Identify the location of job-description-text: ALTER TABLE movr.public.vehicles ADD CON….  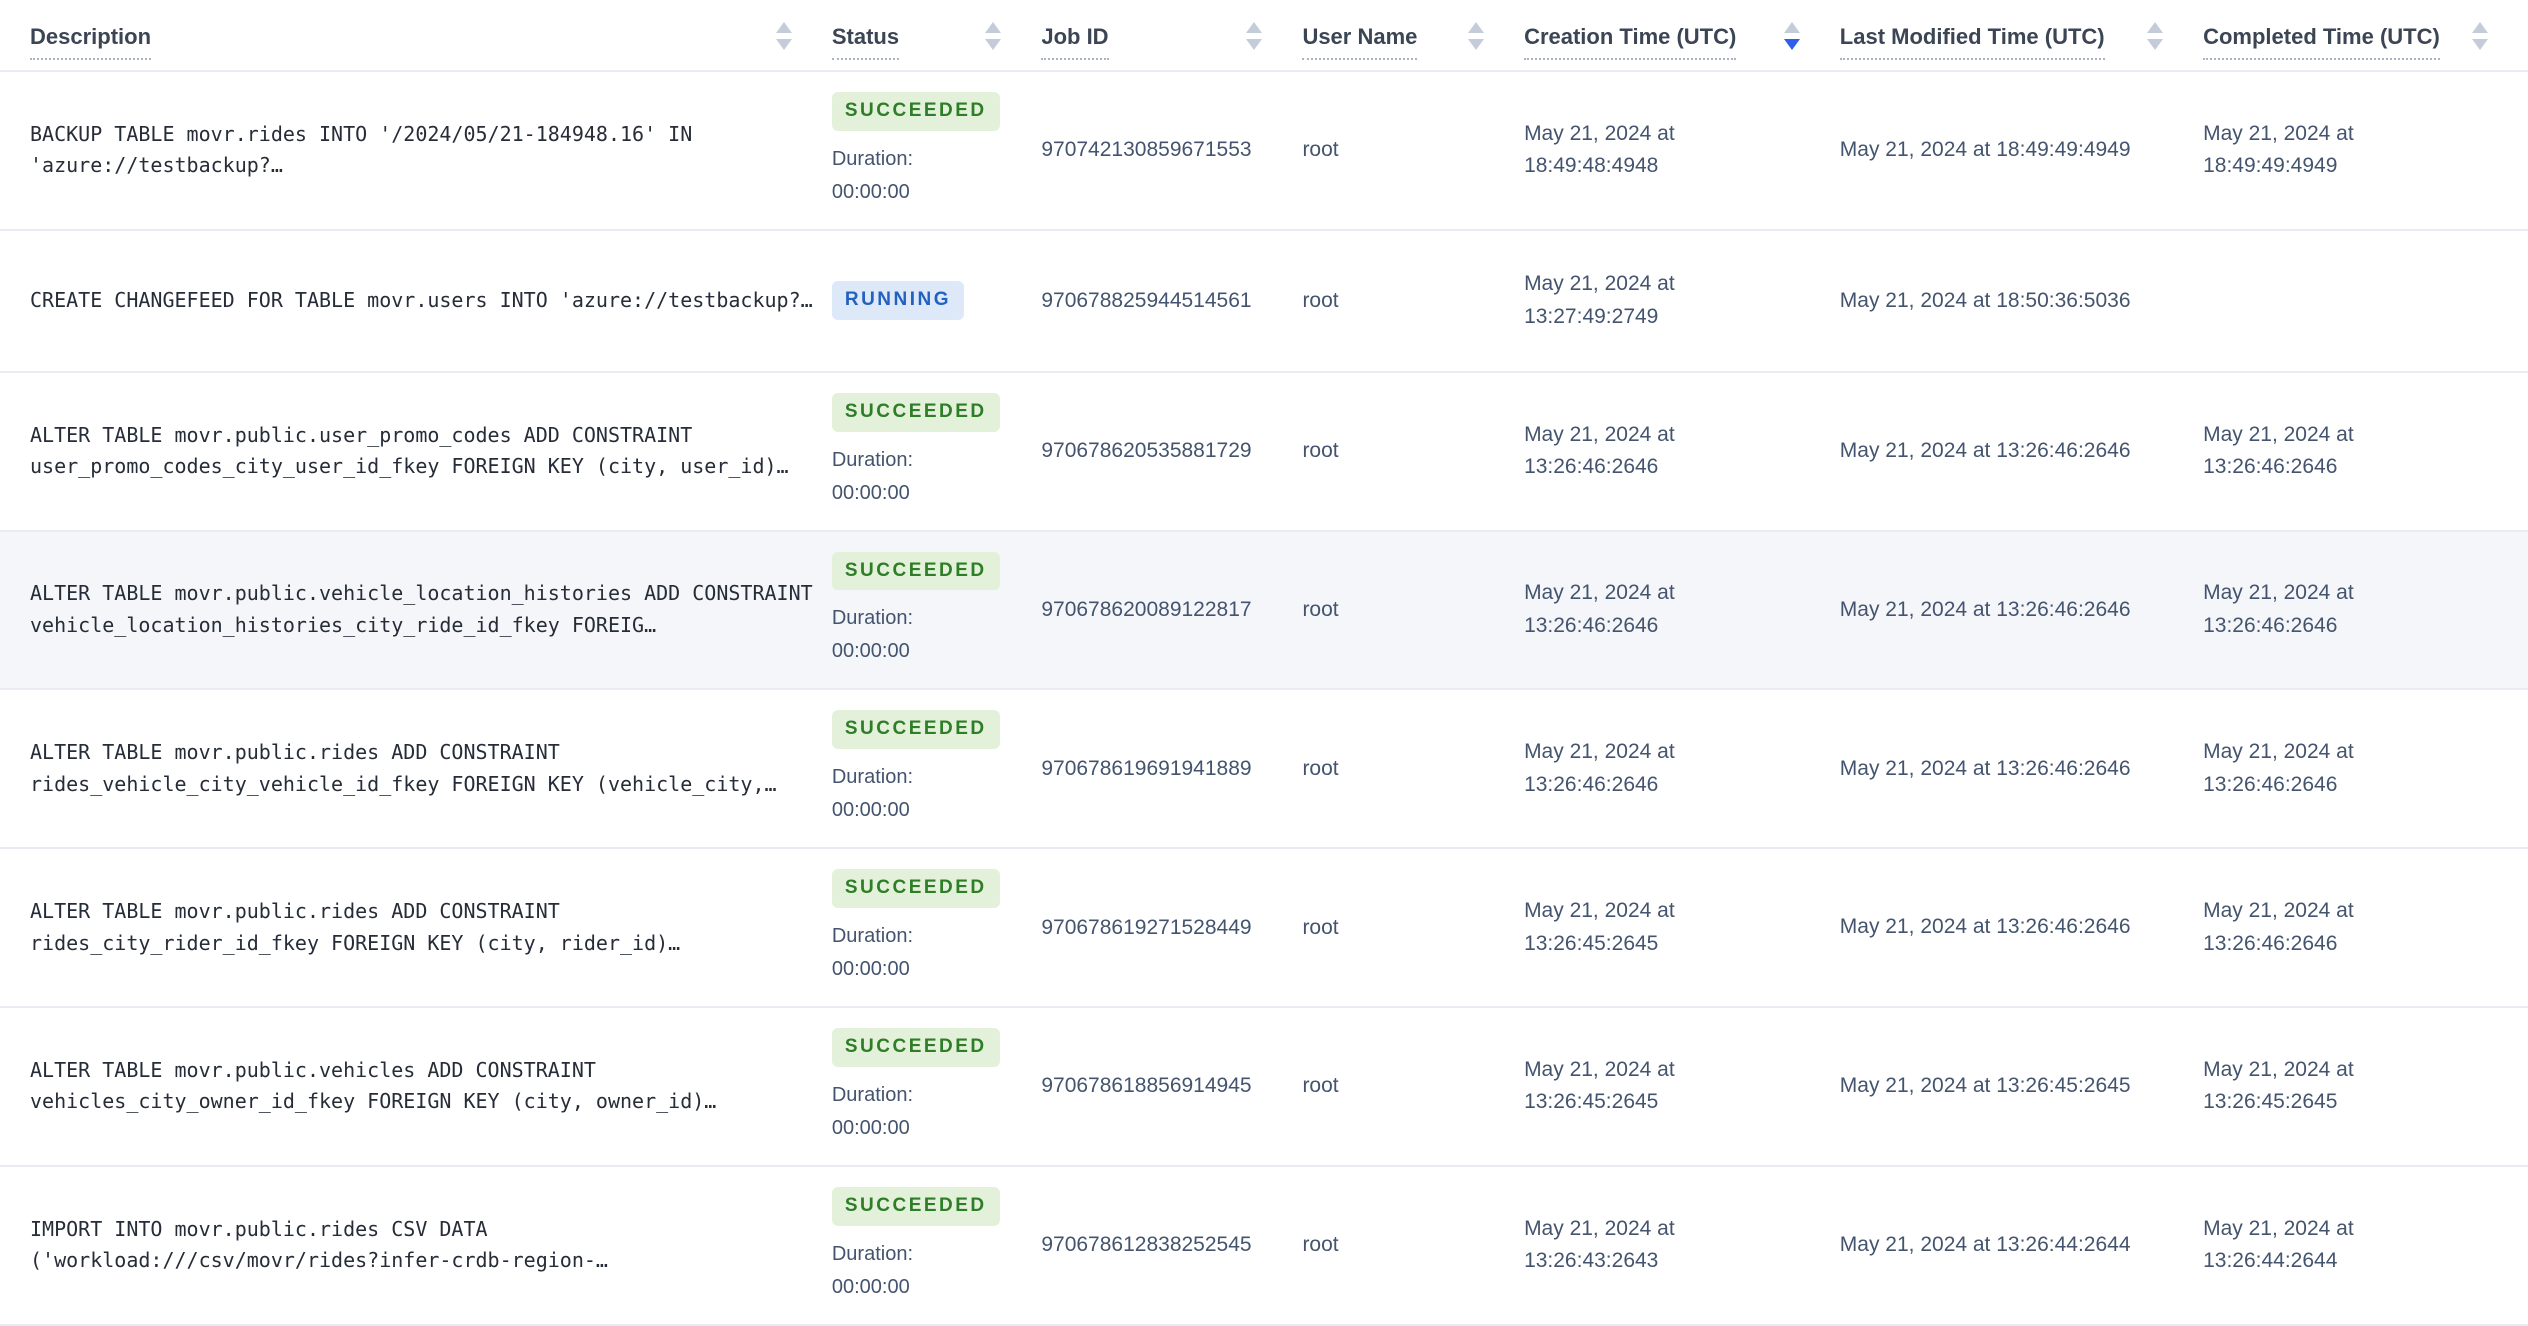
(373, 1085).